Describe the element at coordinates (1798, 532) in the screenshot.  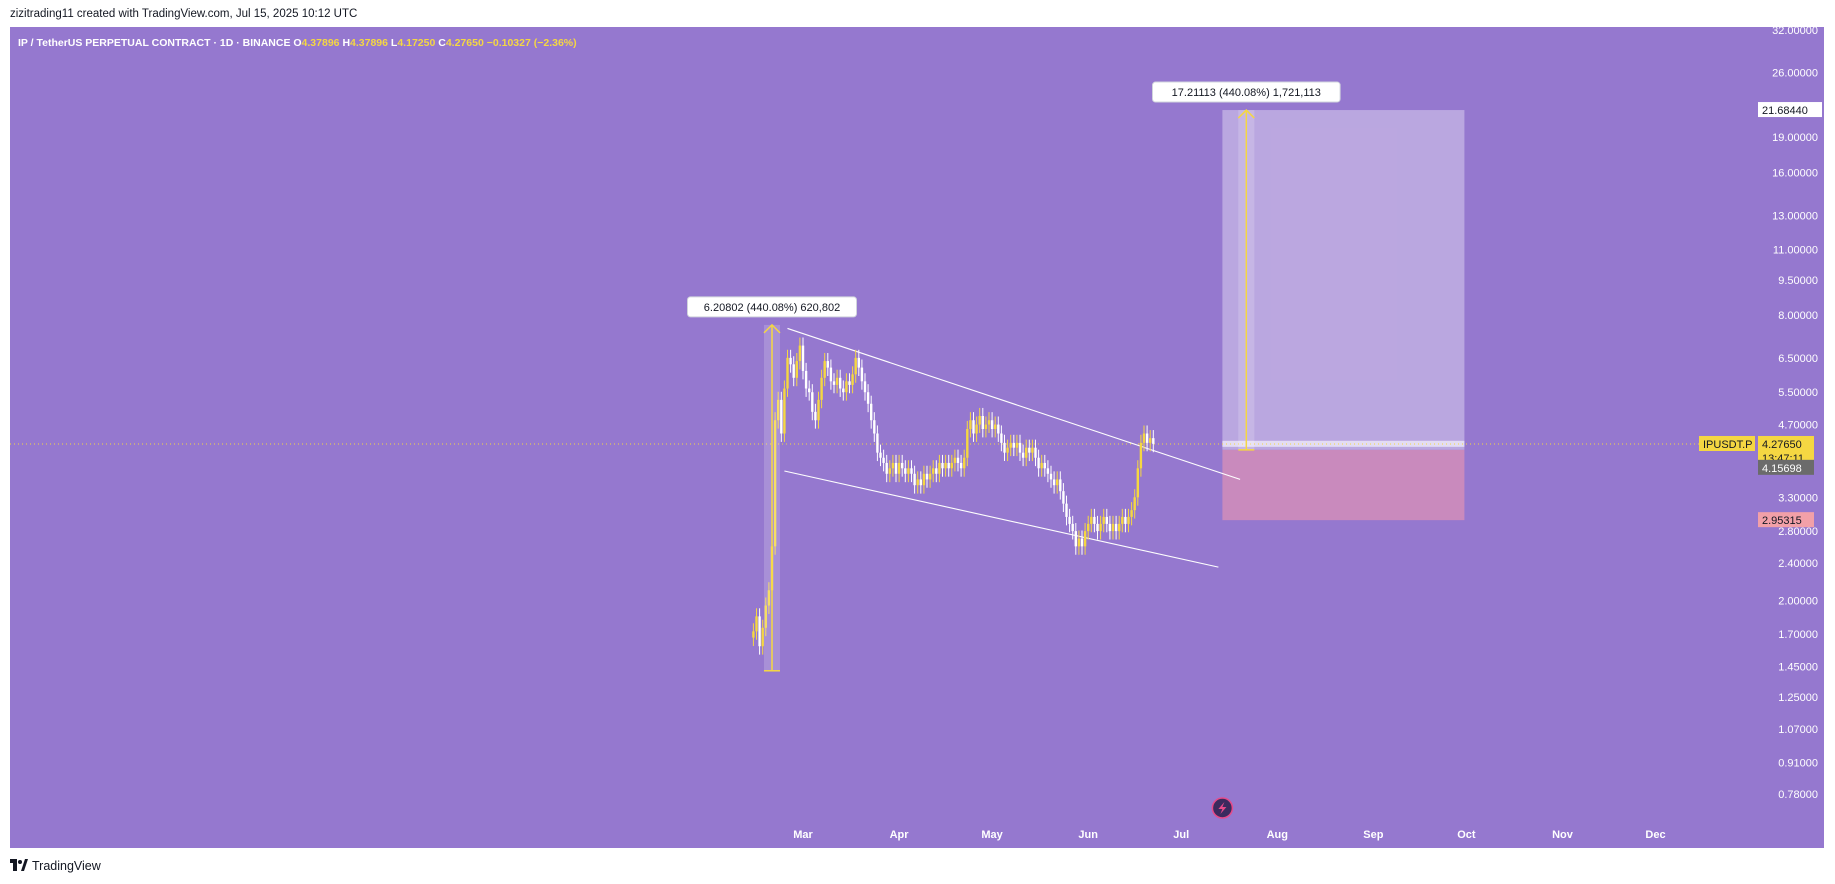
I see `y-axis-tick: 2.80000` at that location.